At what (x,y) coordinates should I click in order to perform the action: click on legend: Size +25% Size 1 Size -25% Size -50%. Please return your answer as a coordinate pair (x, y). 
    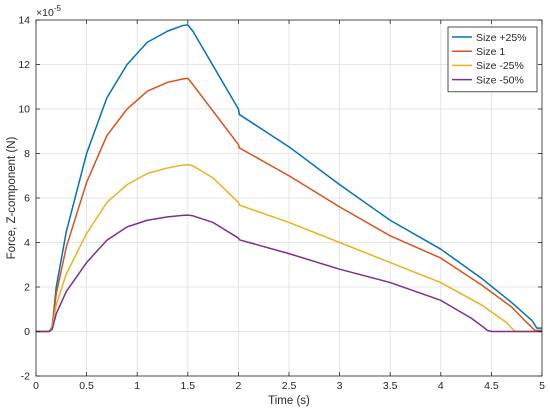
    Looking at the image, I should click on (492, 59).